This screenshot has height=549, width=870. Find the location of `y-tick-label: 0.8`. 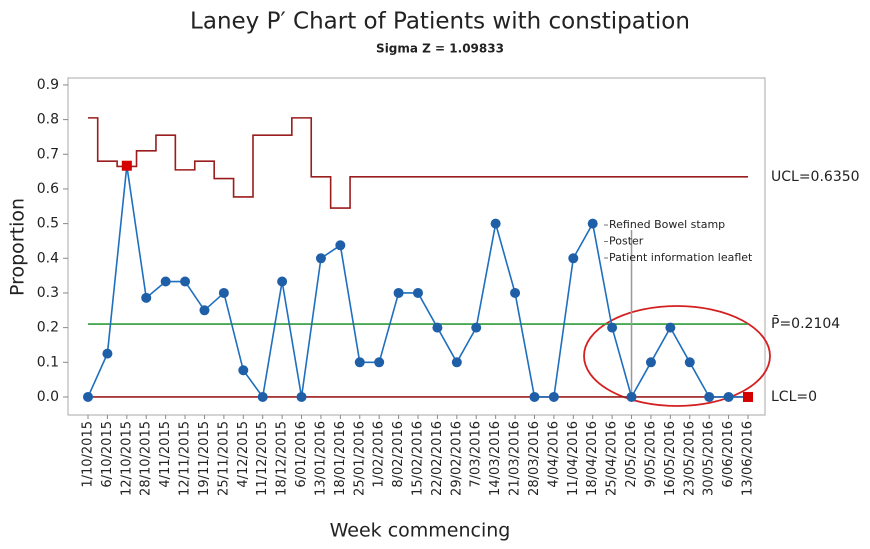

y-tick-label: 0.8 is located at coordinates (48, 120).